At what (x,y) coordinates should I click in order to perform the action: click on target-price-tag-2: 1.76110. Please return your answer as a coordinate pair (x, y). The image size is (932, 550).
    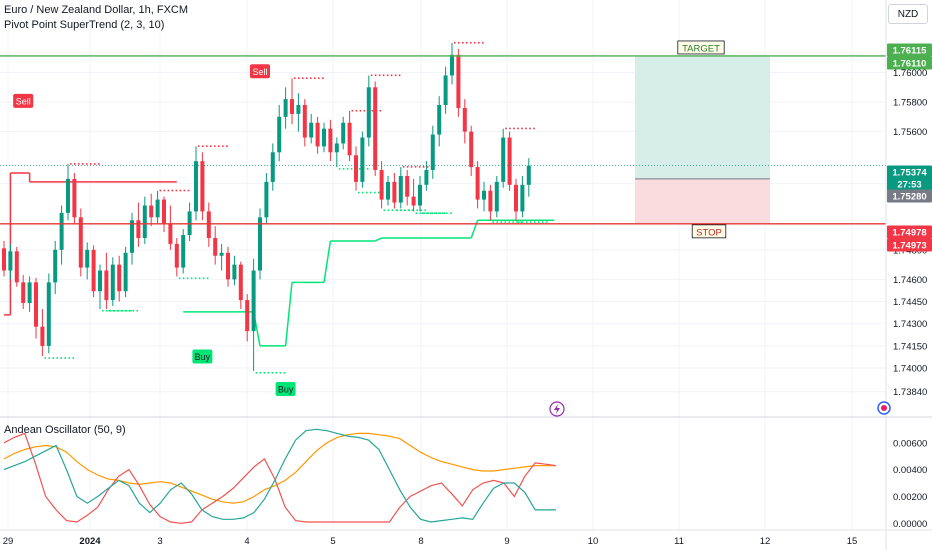
    Looking at the image, I should click on (910, 64).